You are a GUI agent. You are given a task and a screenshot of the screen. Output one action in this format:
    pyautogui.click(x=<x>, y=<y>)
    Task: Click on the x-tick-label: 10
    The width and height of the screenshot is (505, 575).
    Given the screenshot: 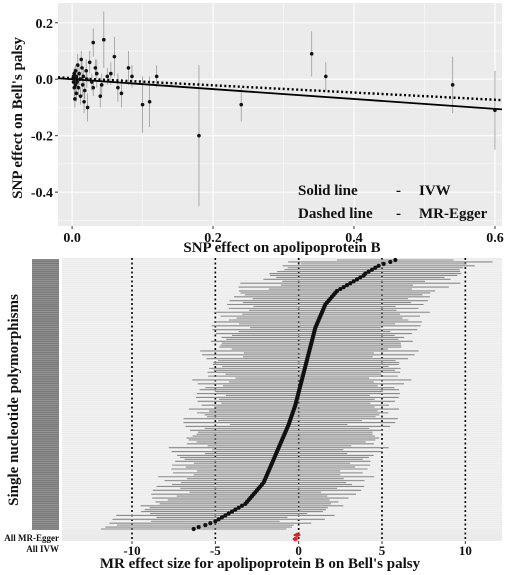 What is the action you would take?
    pyautogui.click(x=465, y=550)
    